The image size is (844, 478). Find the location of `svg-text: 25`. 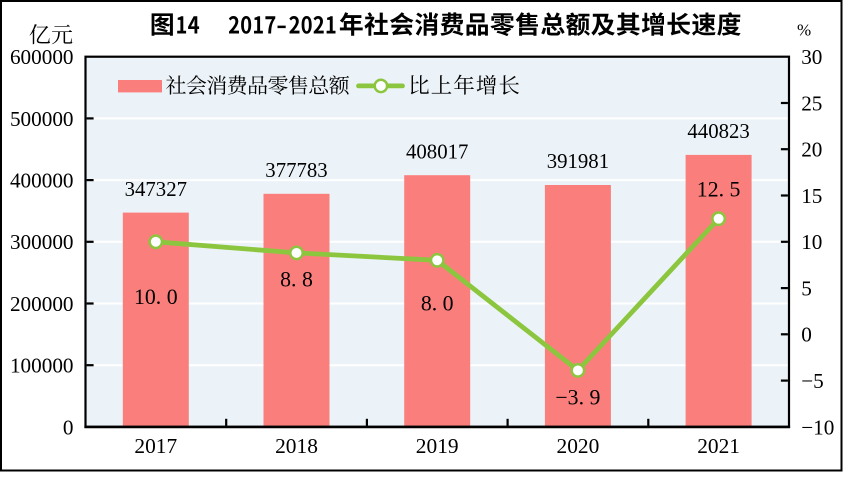

svg-text: 25 is located at coordinates (811, 103).